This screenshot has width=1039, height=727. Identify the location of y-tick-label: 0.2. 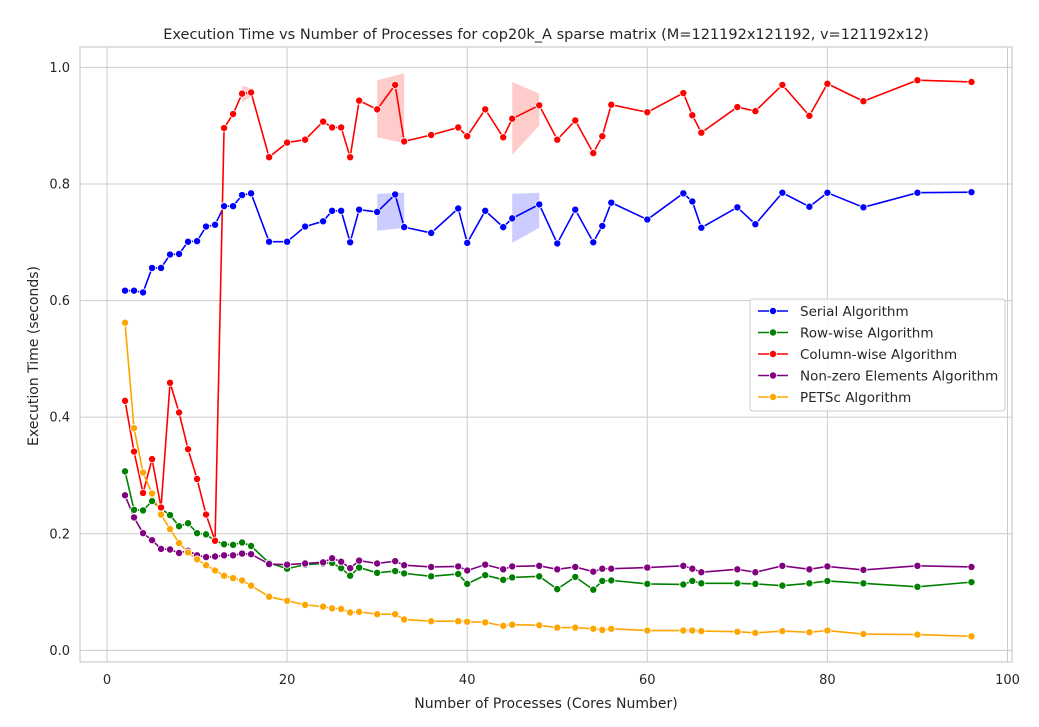
(59, 534).